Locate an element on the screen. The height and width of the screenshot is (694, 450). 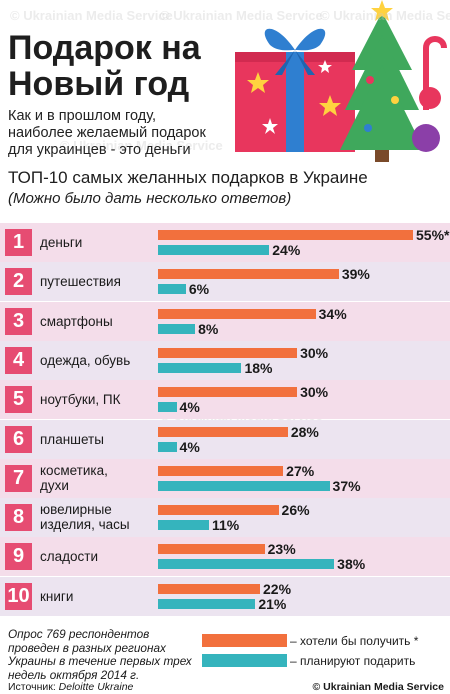
legend-label-plan: – планируют подарить is located at coordinates (353, 661).